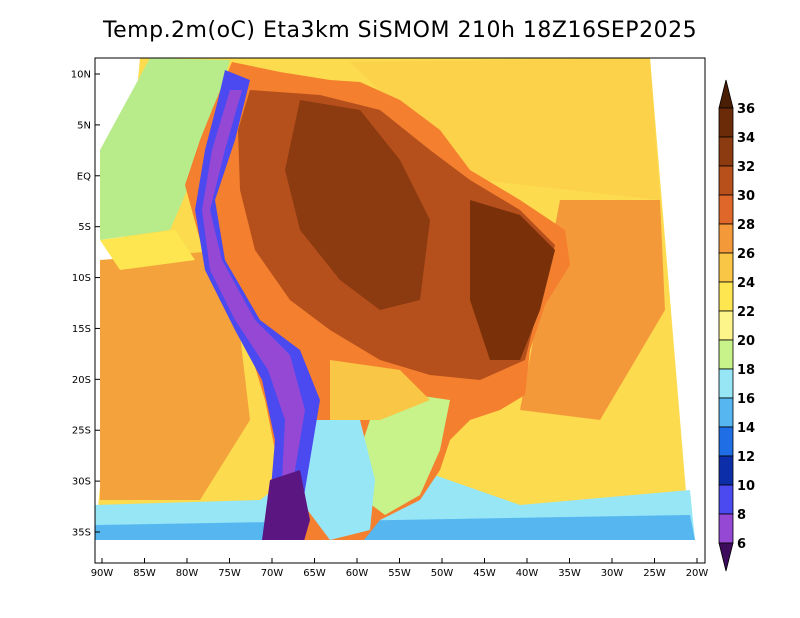 The height and width of the screenshot is (618, 800). Describe the element at coordinates (147, 250) in the screenshot. I see `pacific-coastal-yellow` at that location.